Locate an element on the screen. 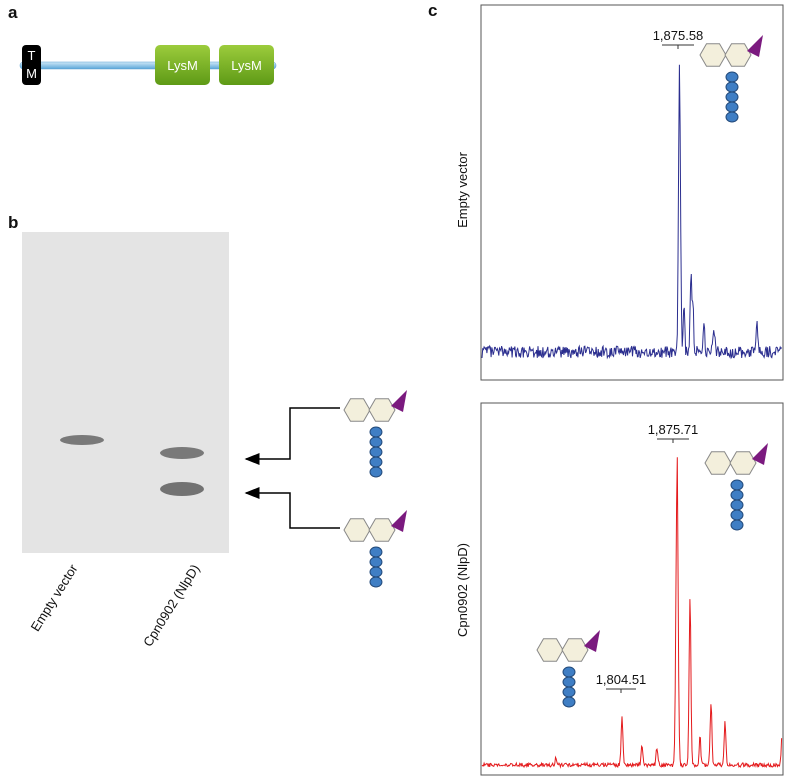 The image size is (788, 779). peak-label: 1,875.58 is located at coordinates (678, 35).